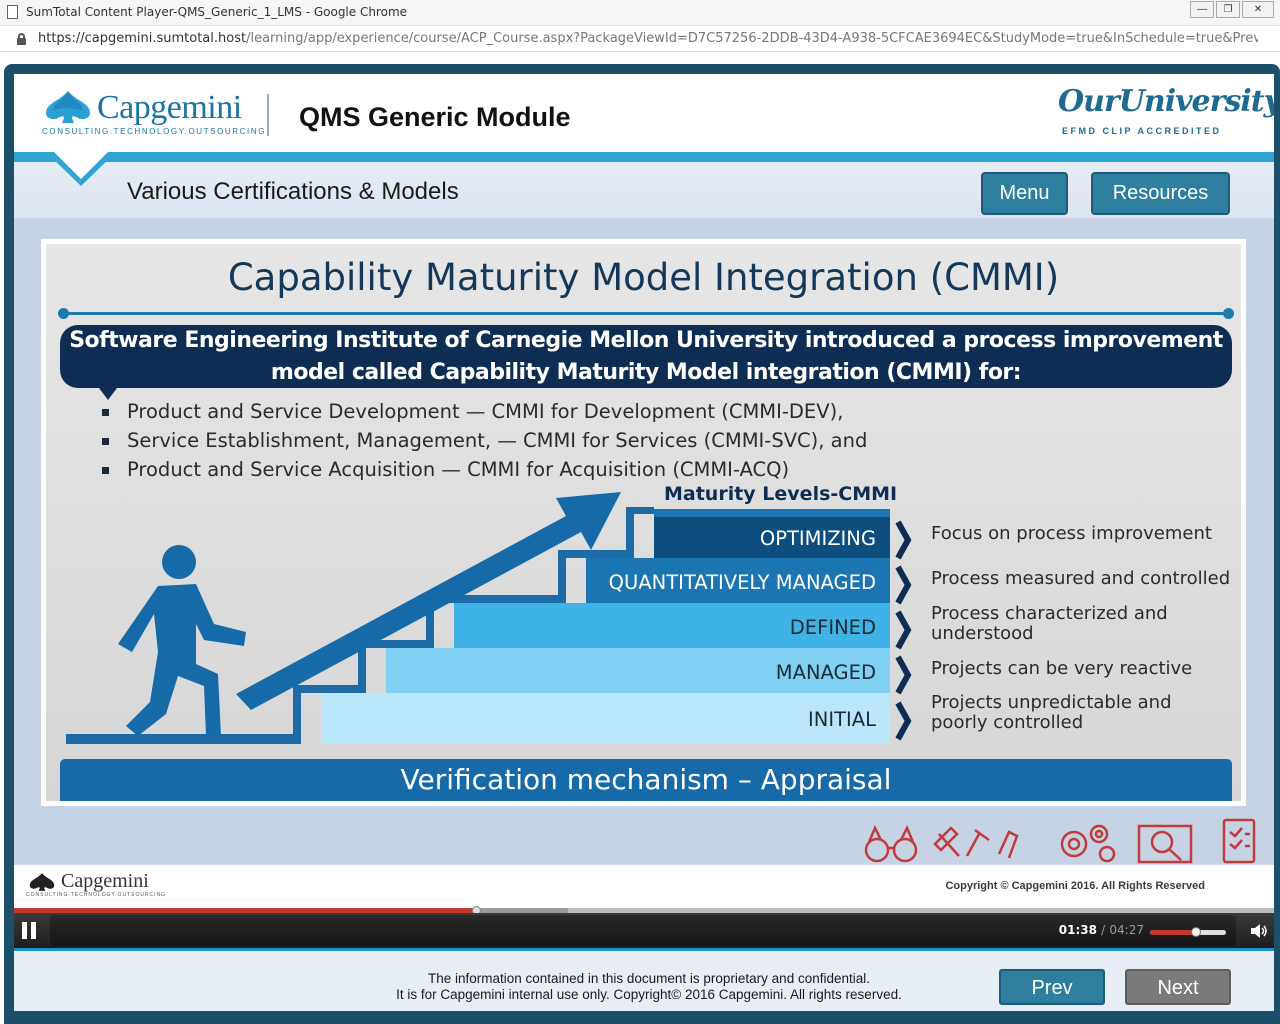 This screenshot has height=1024, width=1280. Describe the element at coordinates (81, 169) in the screenshot. I see `chevron-notch` at that location.